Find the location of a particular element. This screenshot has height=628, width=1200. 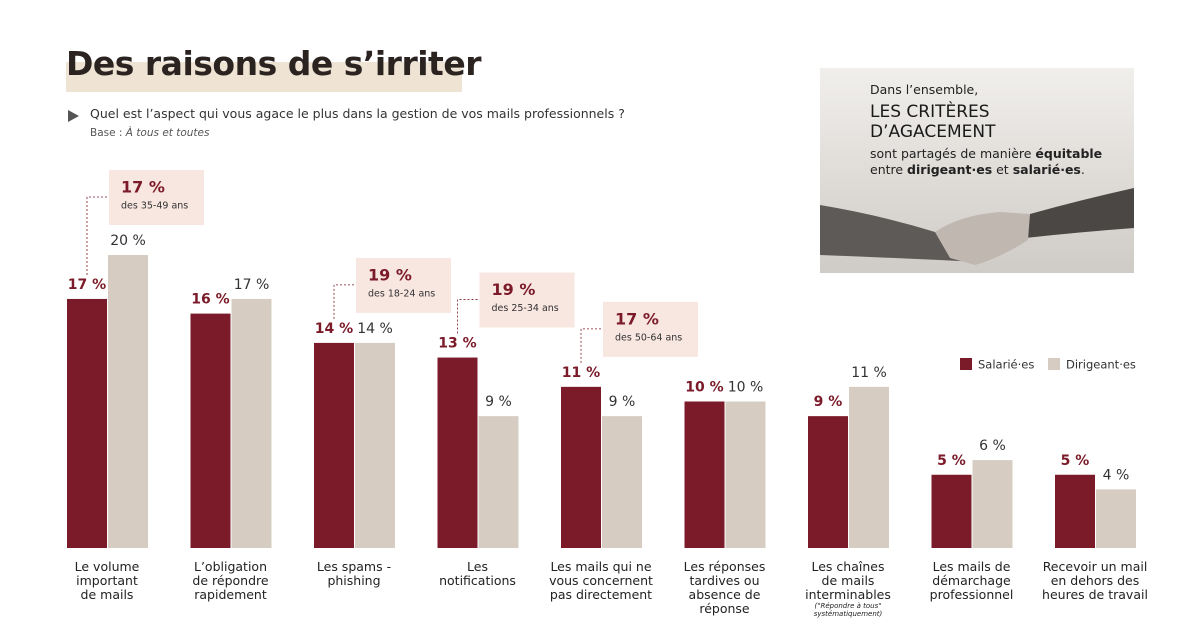

value-label: 20 % is located at coordinates (128, 241).